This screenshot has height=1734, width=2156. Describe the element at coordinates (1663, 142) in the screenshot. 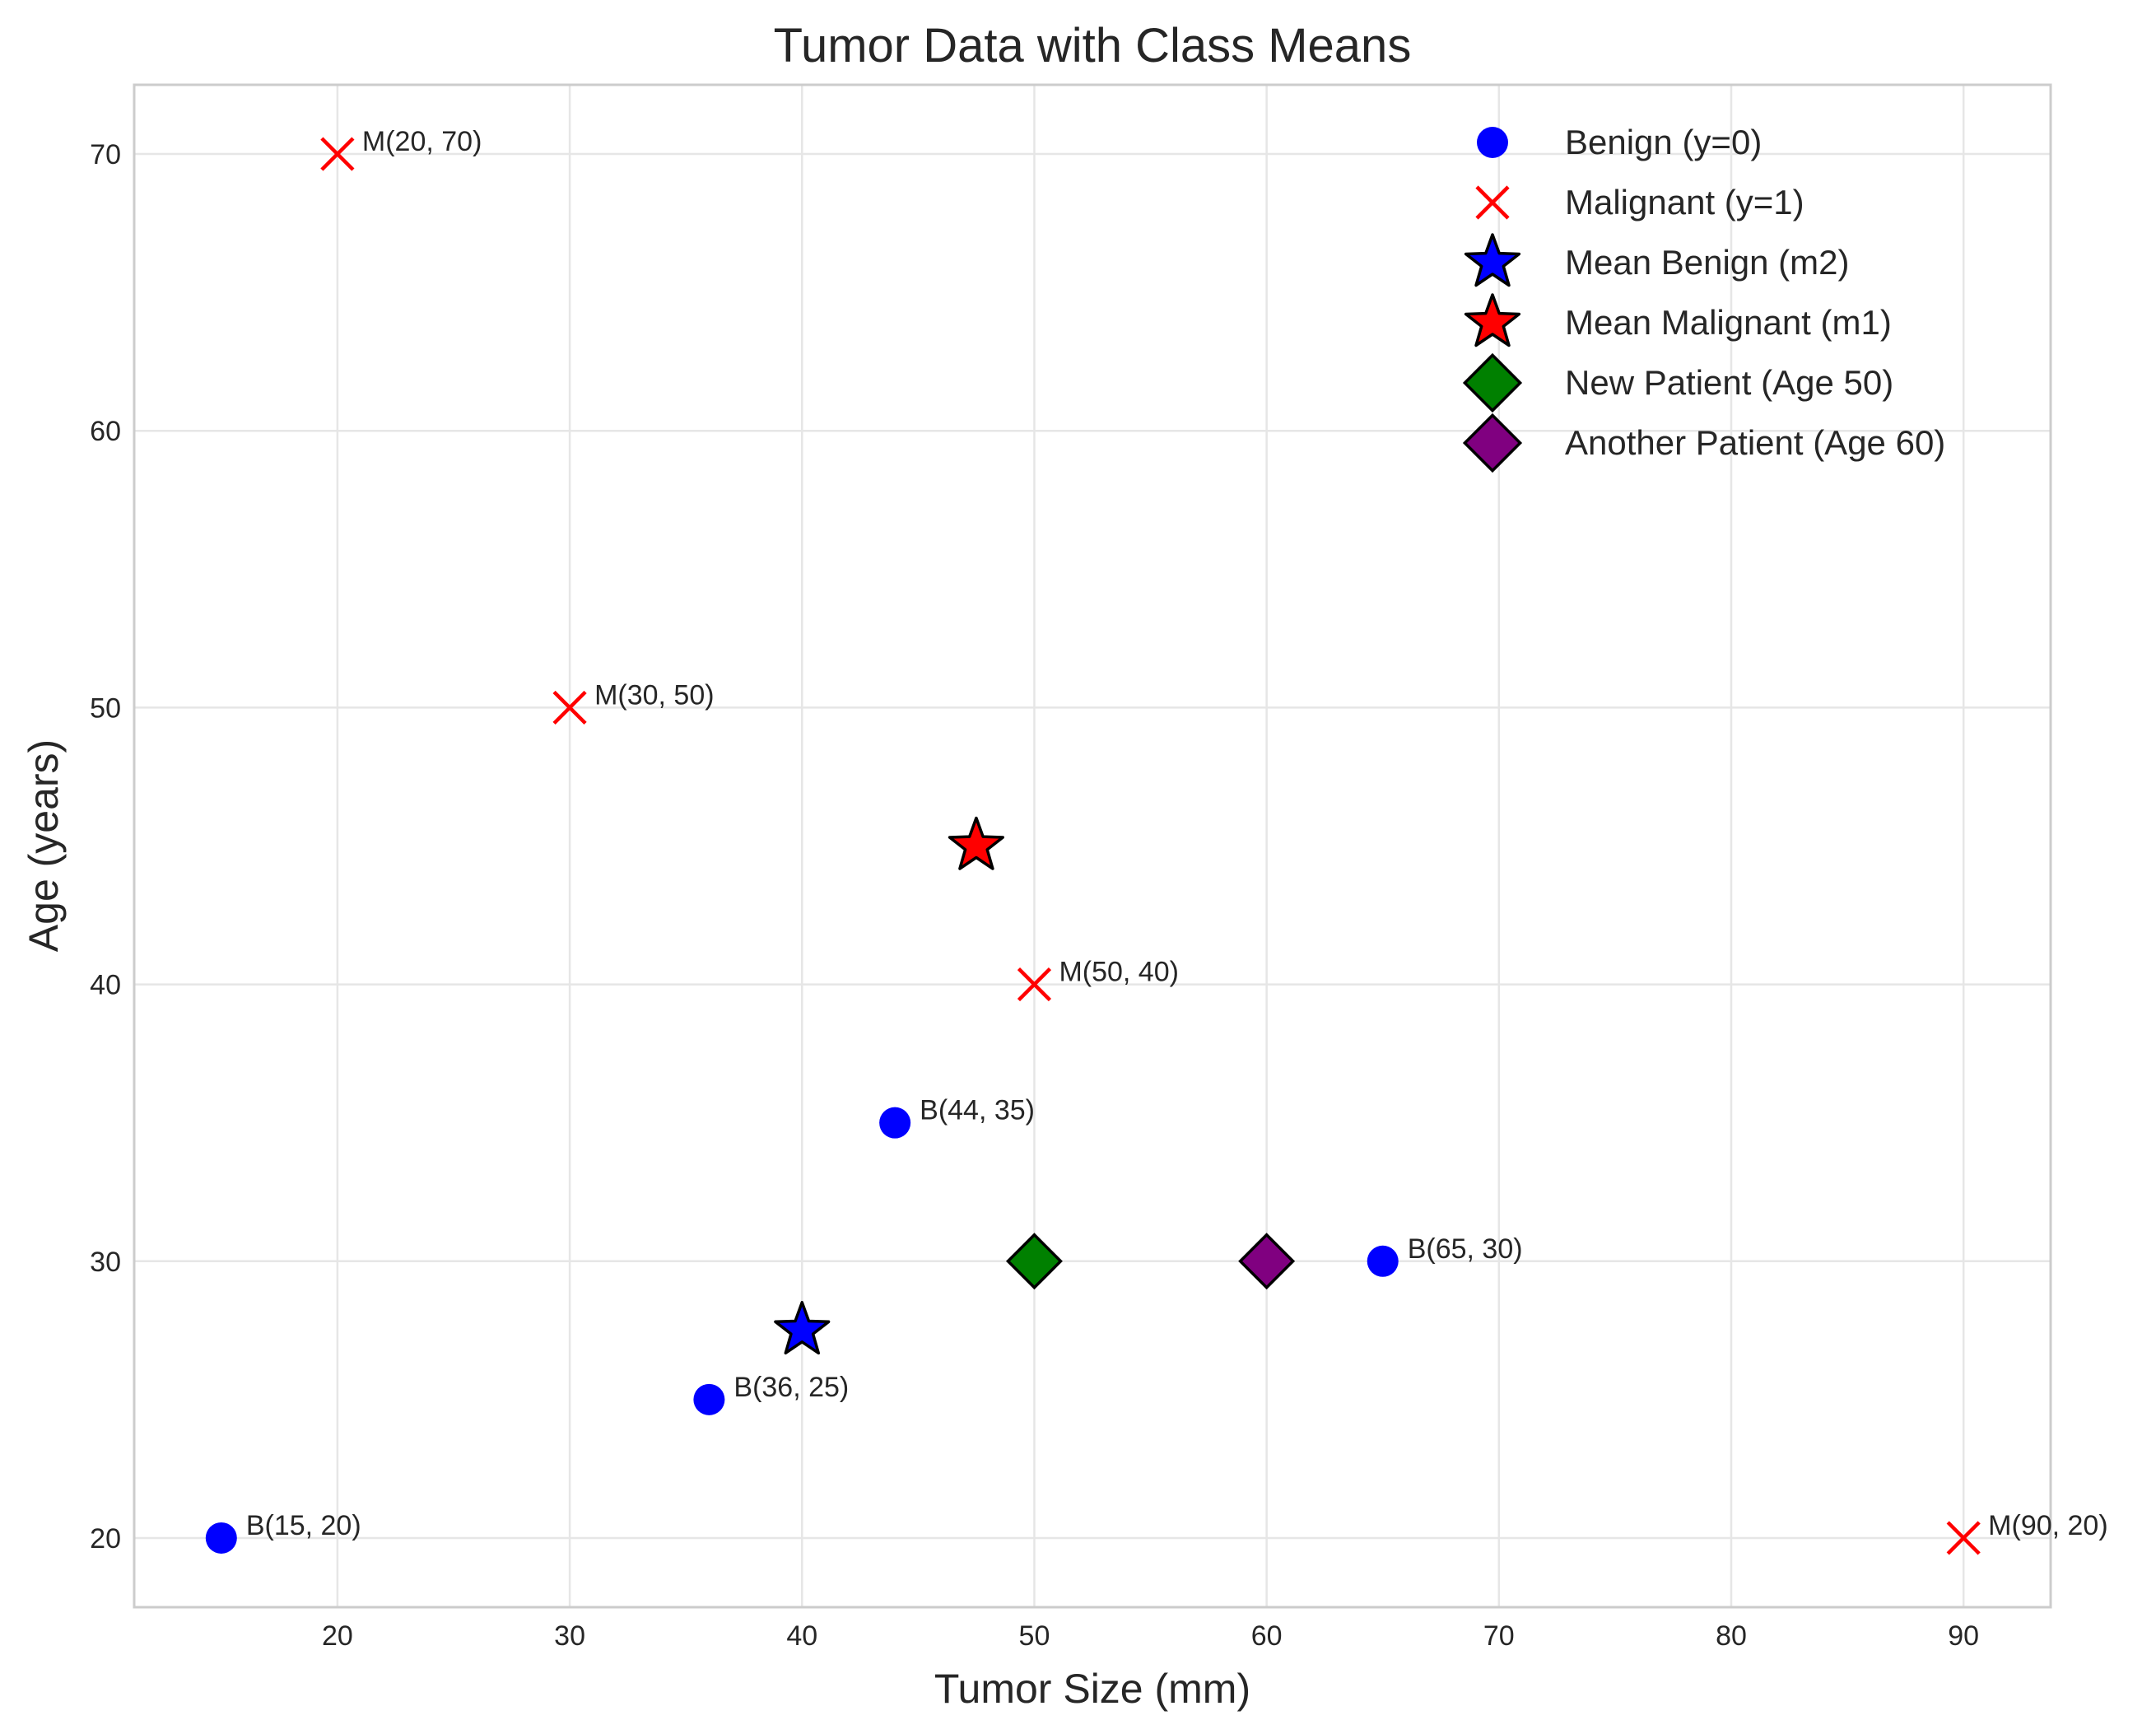

I see `legend-label: Benign (y=0)` at that location.